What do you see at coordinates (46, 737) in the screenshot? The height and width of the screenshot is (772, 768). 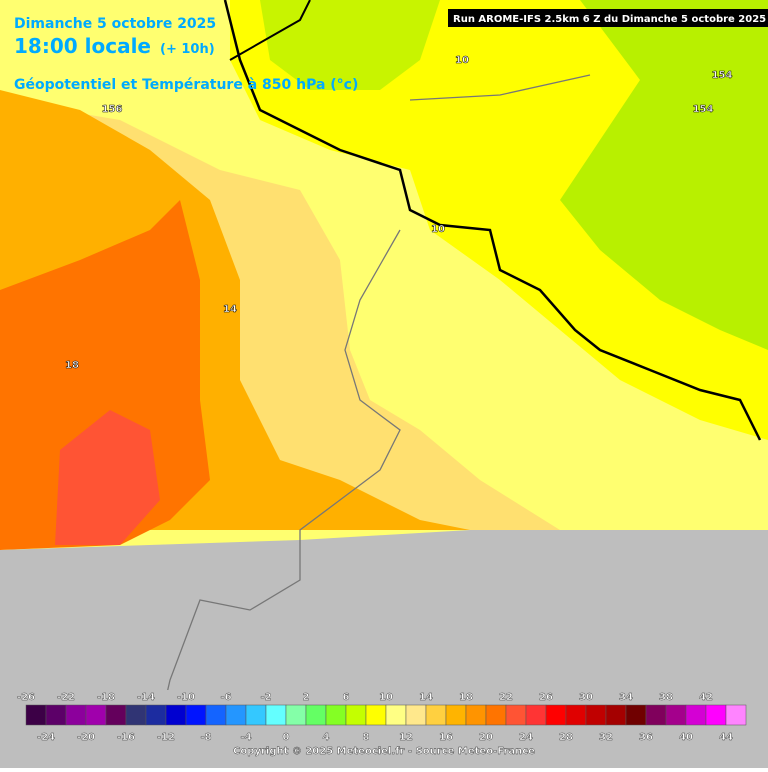 I see `scale-label: -24` at bounding box center [46, 737].